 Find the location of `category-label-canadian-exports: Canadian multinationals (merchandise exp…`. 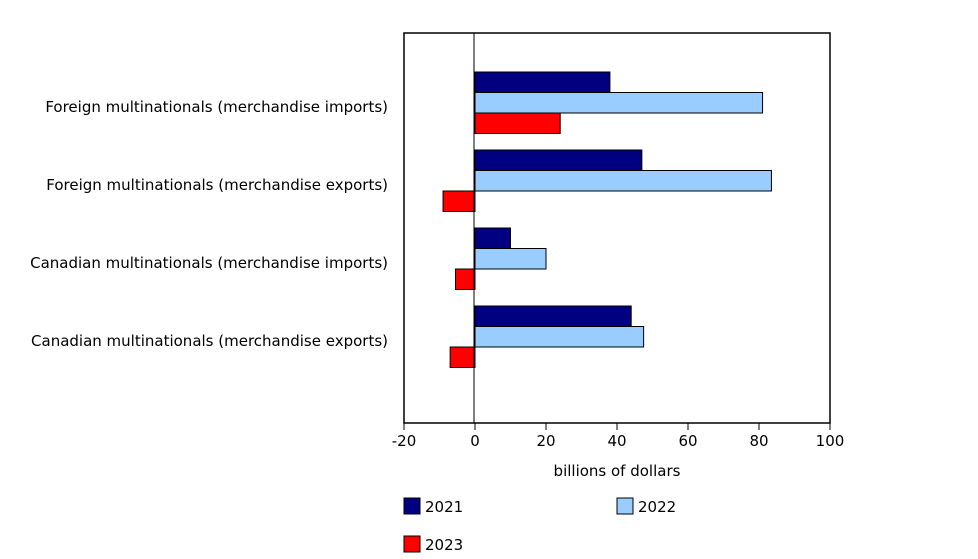

category-label-canadian-exports: Canadian multinationals (merchandise exp… is located at coordinates (209, 341).